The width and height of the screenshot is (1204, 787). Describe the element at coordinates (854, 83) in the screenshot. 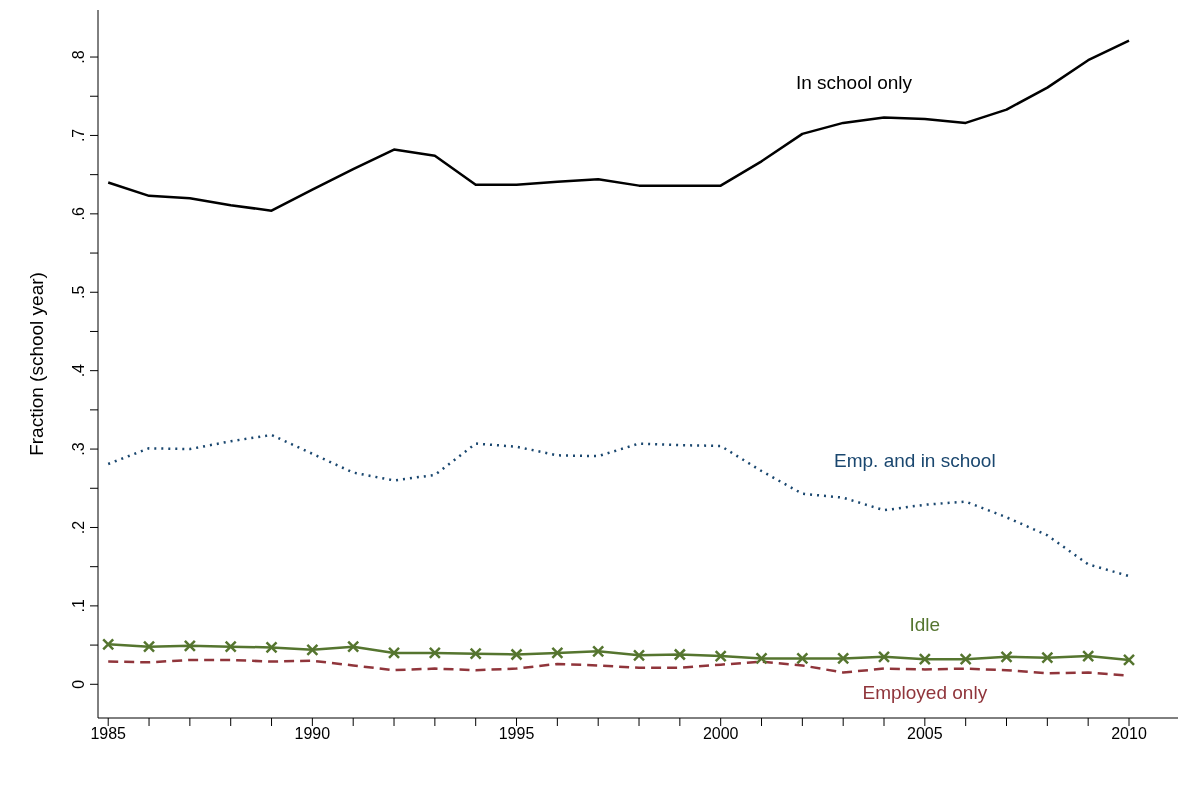

I see `series-label: In school only` at that location.